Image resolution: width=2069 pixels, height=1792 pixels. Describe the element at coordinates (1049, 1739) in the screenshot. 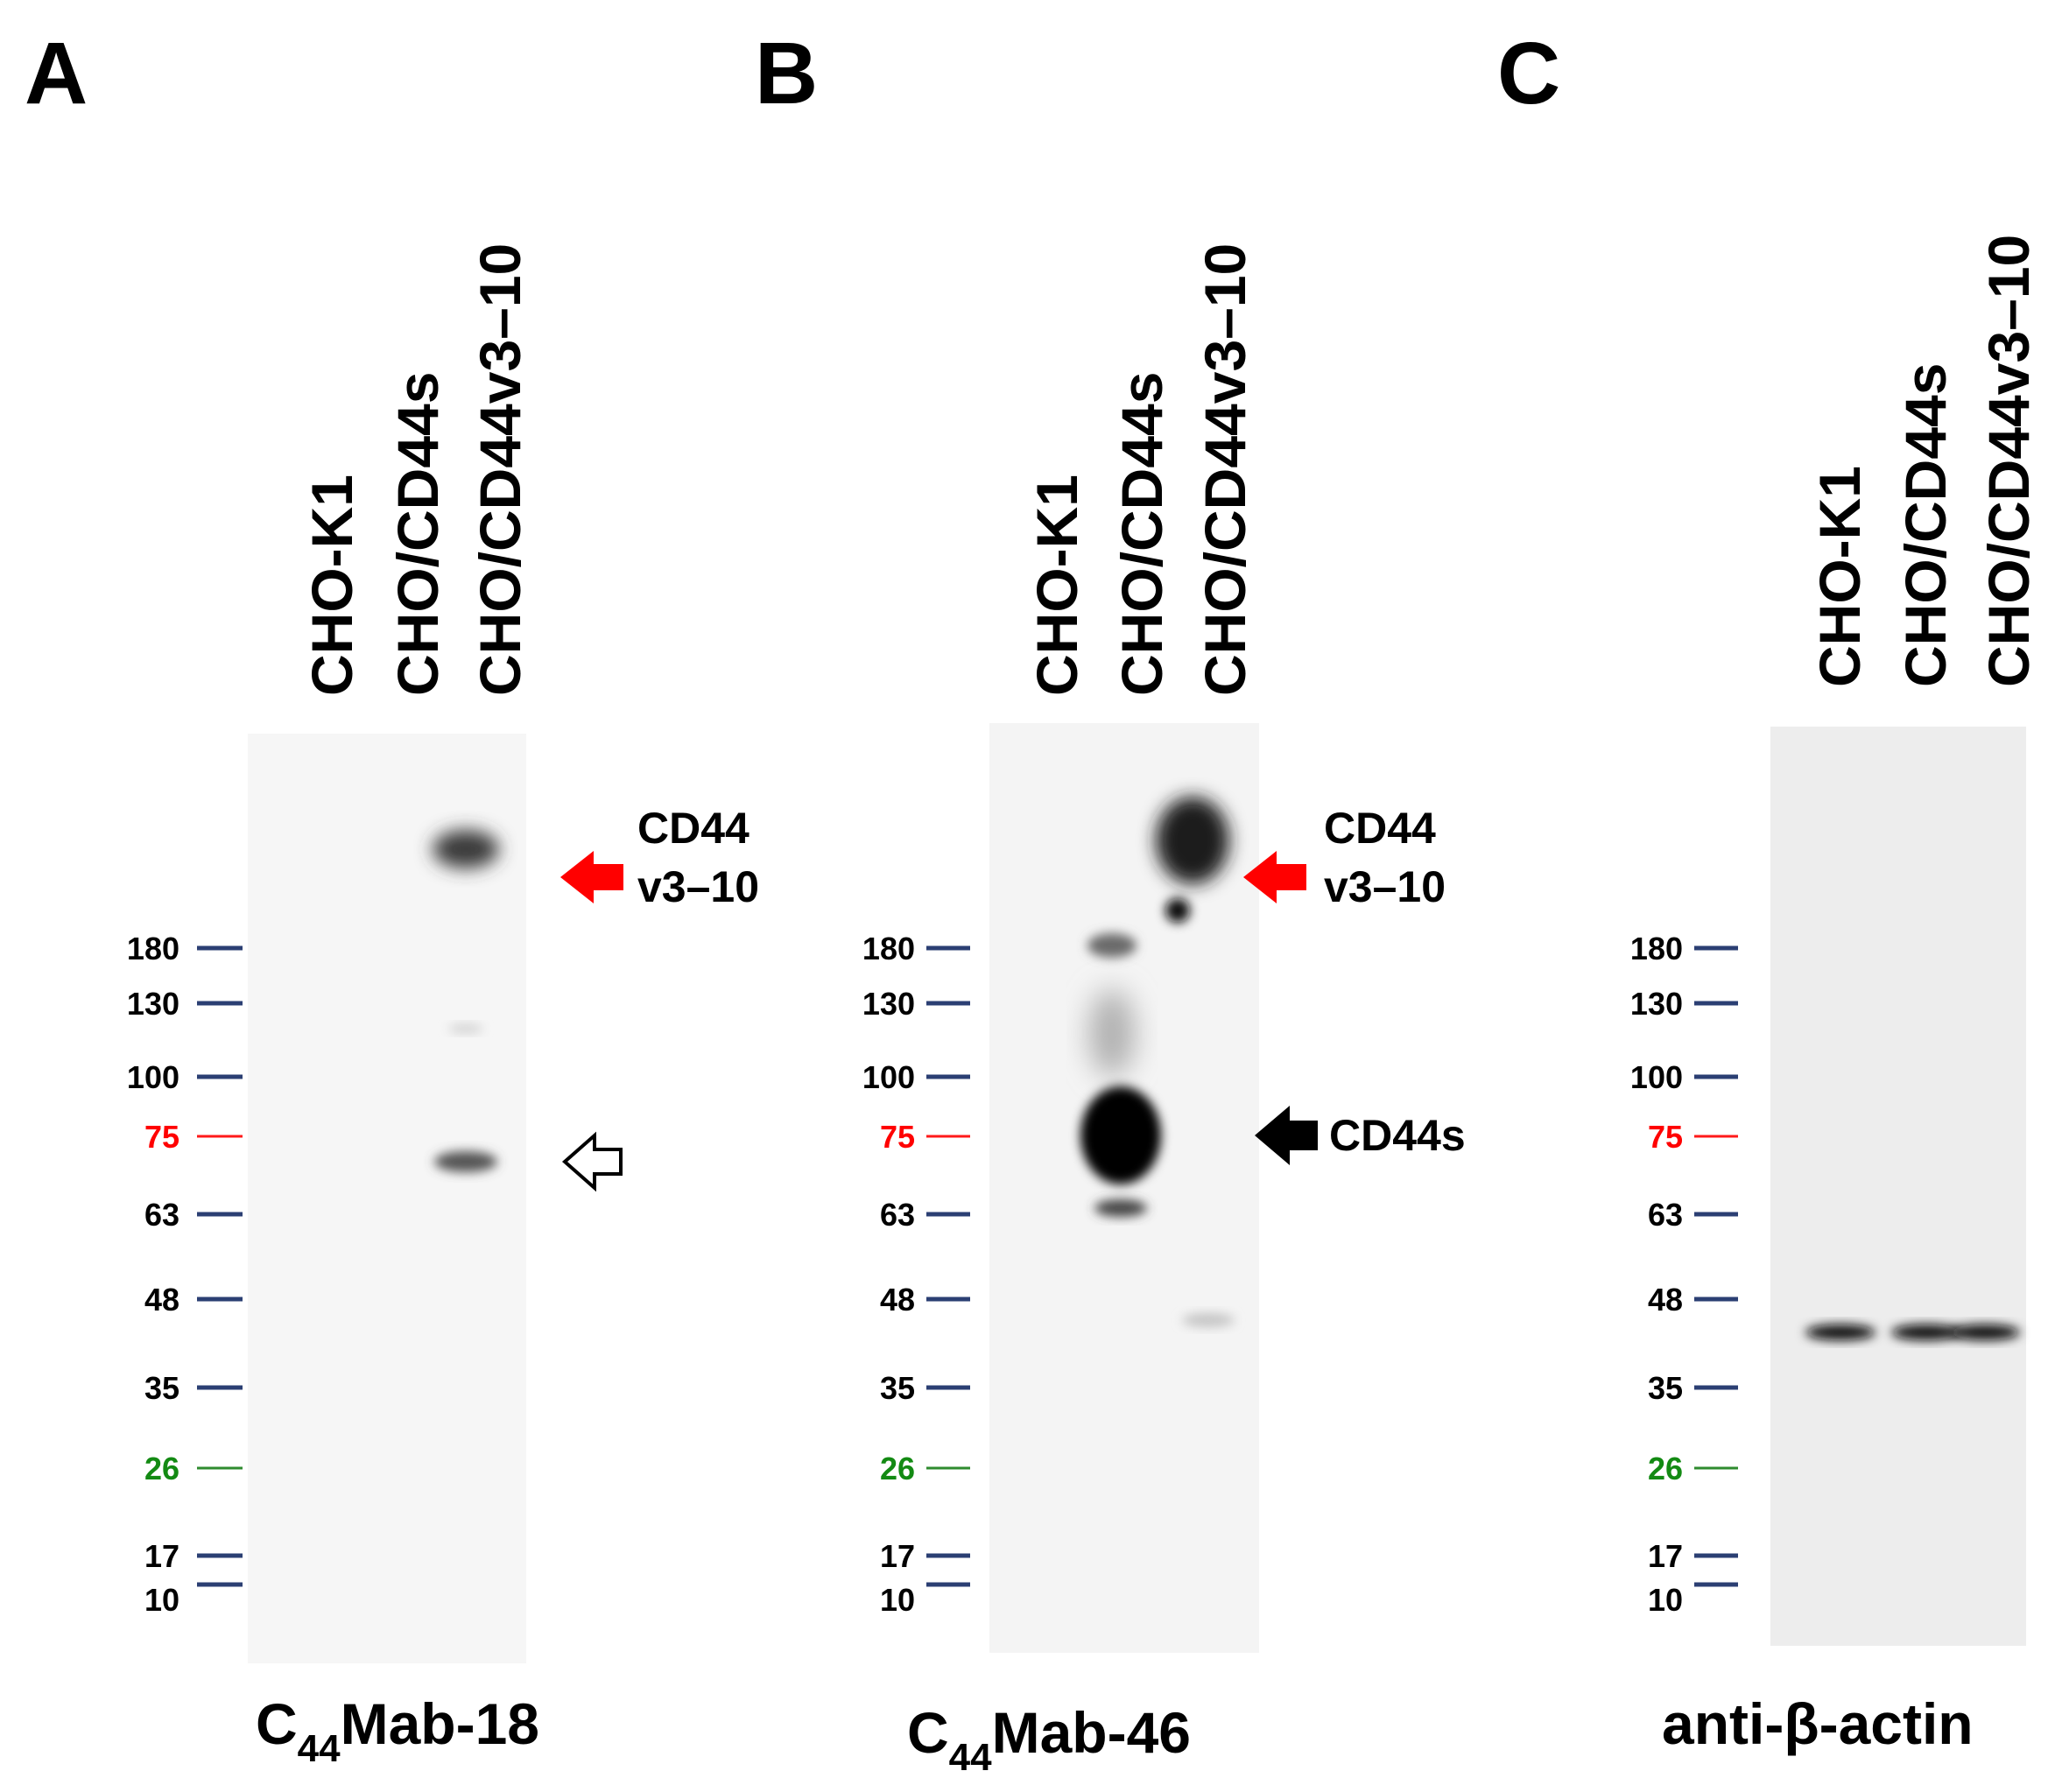

I see `antibody-label: C44Mab-46` at that location.